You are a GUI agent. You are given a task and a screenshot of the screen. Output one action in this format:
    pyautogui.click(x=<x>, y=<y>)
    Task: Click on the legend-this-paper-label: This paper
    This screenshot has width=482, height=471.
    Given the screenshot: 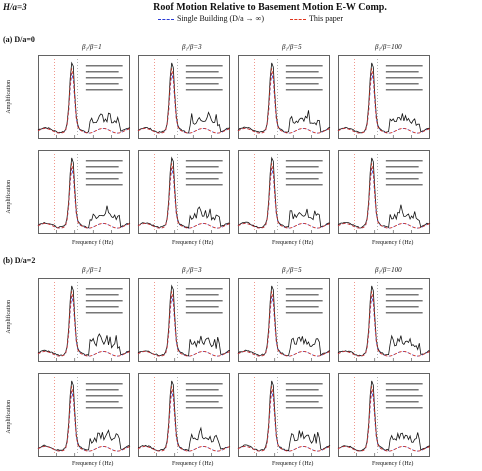 What is the action you would take?
    pyautogui.click(x=326, y=18)
    